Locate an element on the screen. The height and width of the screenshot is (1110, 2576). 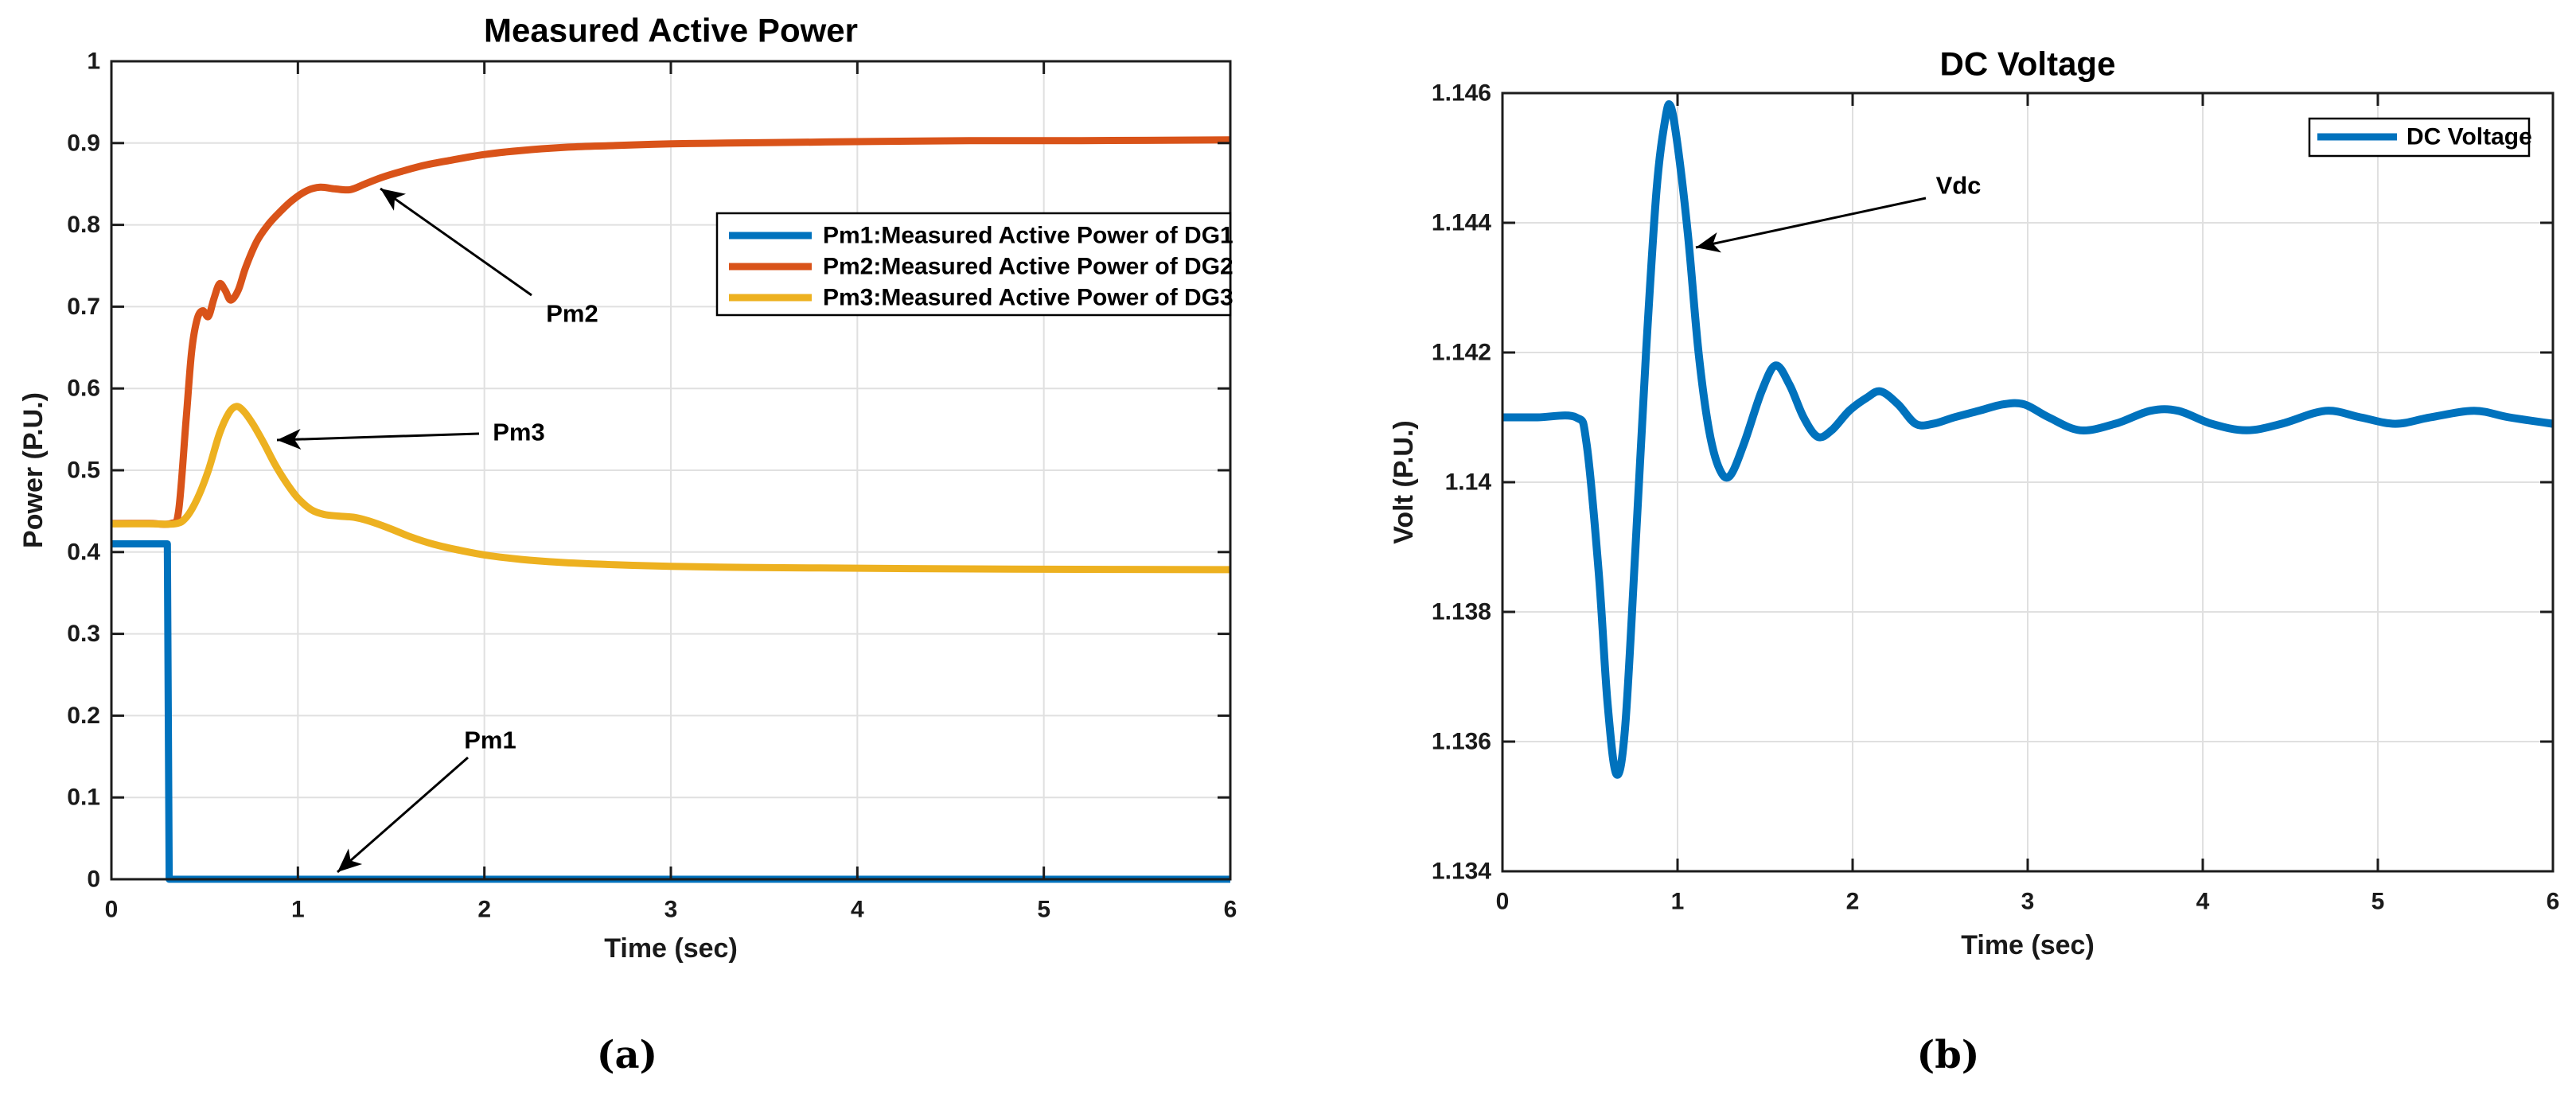
chart-title: DC Voltage is located at coordinates (2028, 64).